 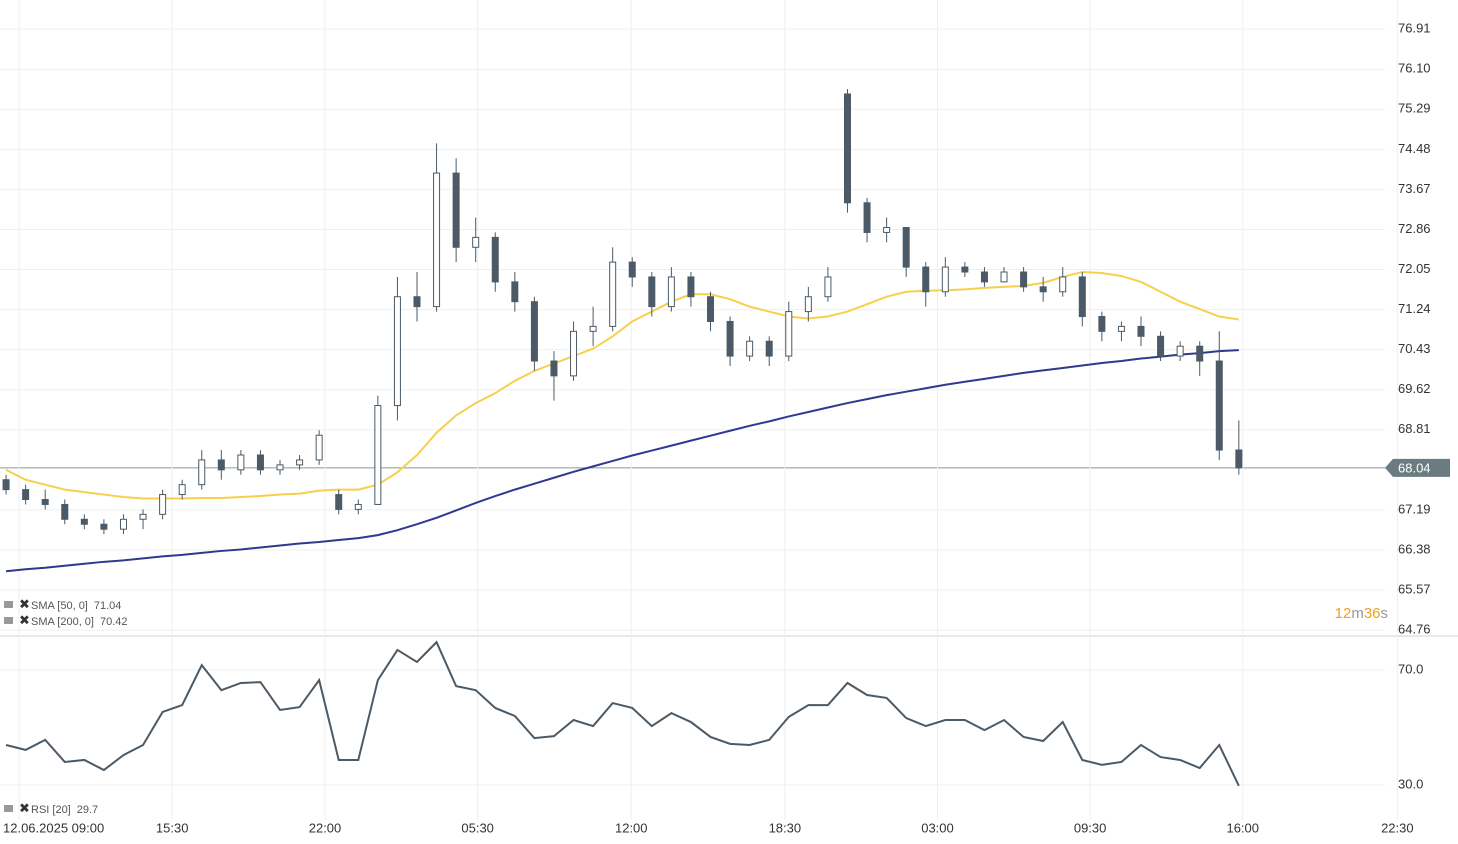 What do you see at coordinates (1414, 308) in the screenshot?
I see `y-tick-label: 71.24` at bounding box center [1414, 308].